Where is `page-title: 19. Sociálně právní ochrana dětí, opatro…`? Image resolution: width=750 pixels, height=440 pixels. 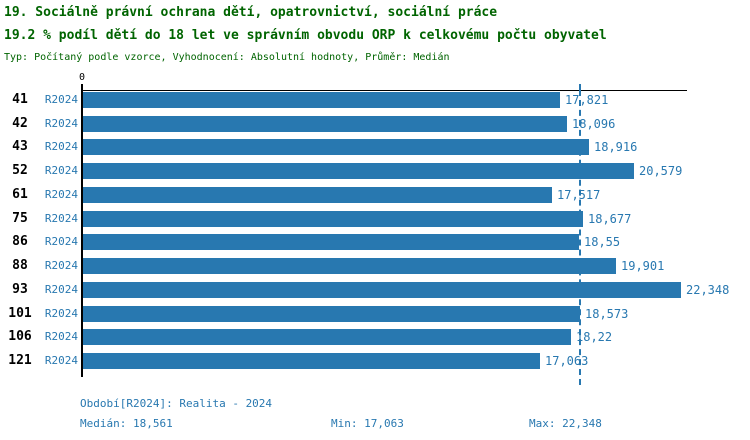
page-title: 19. Sociálně právní ochrana dětí, opatro… is located at coordinates (251, 12).